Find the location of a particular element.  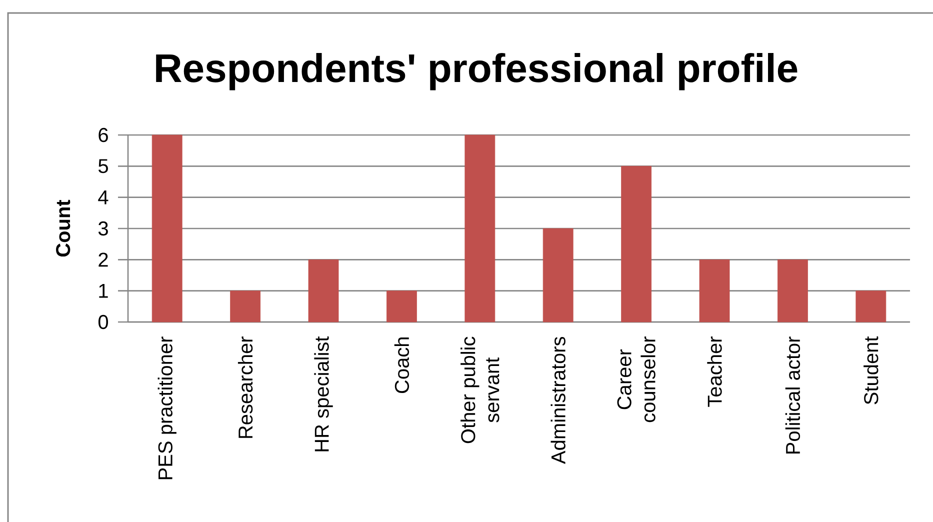

x-tick-label: Other public servant is located at coordinates (480, 390).